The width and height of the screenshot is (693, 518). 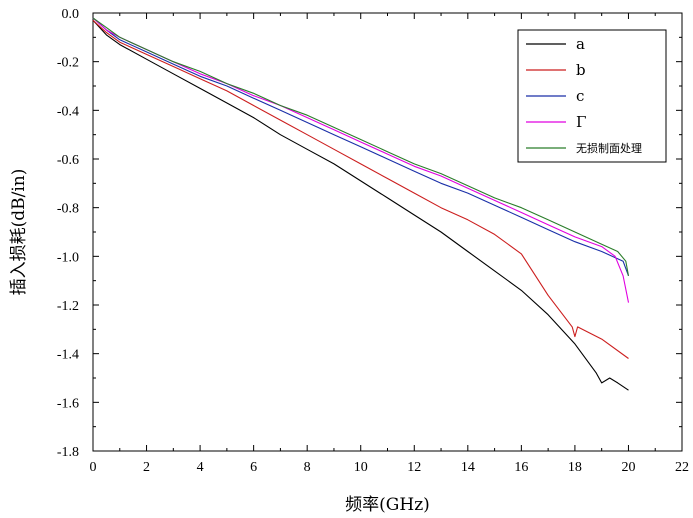 I want to click on x-tick-label: 14, so click(x=468, y=467).